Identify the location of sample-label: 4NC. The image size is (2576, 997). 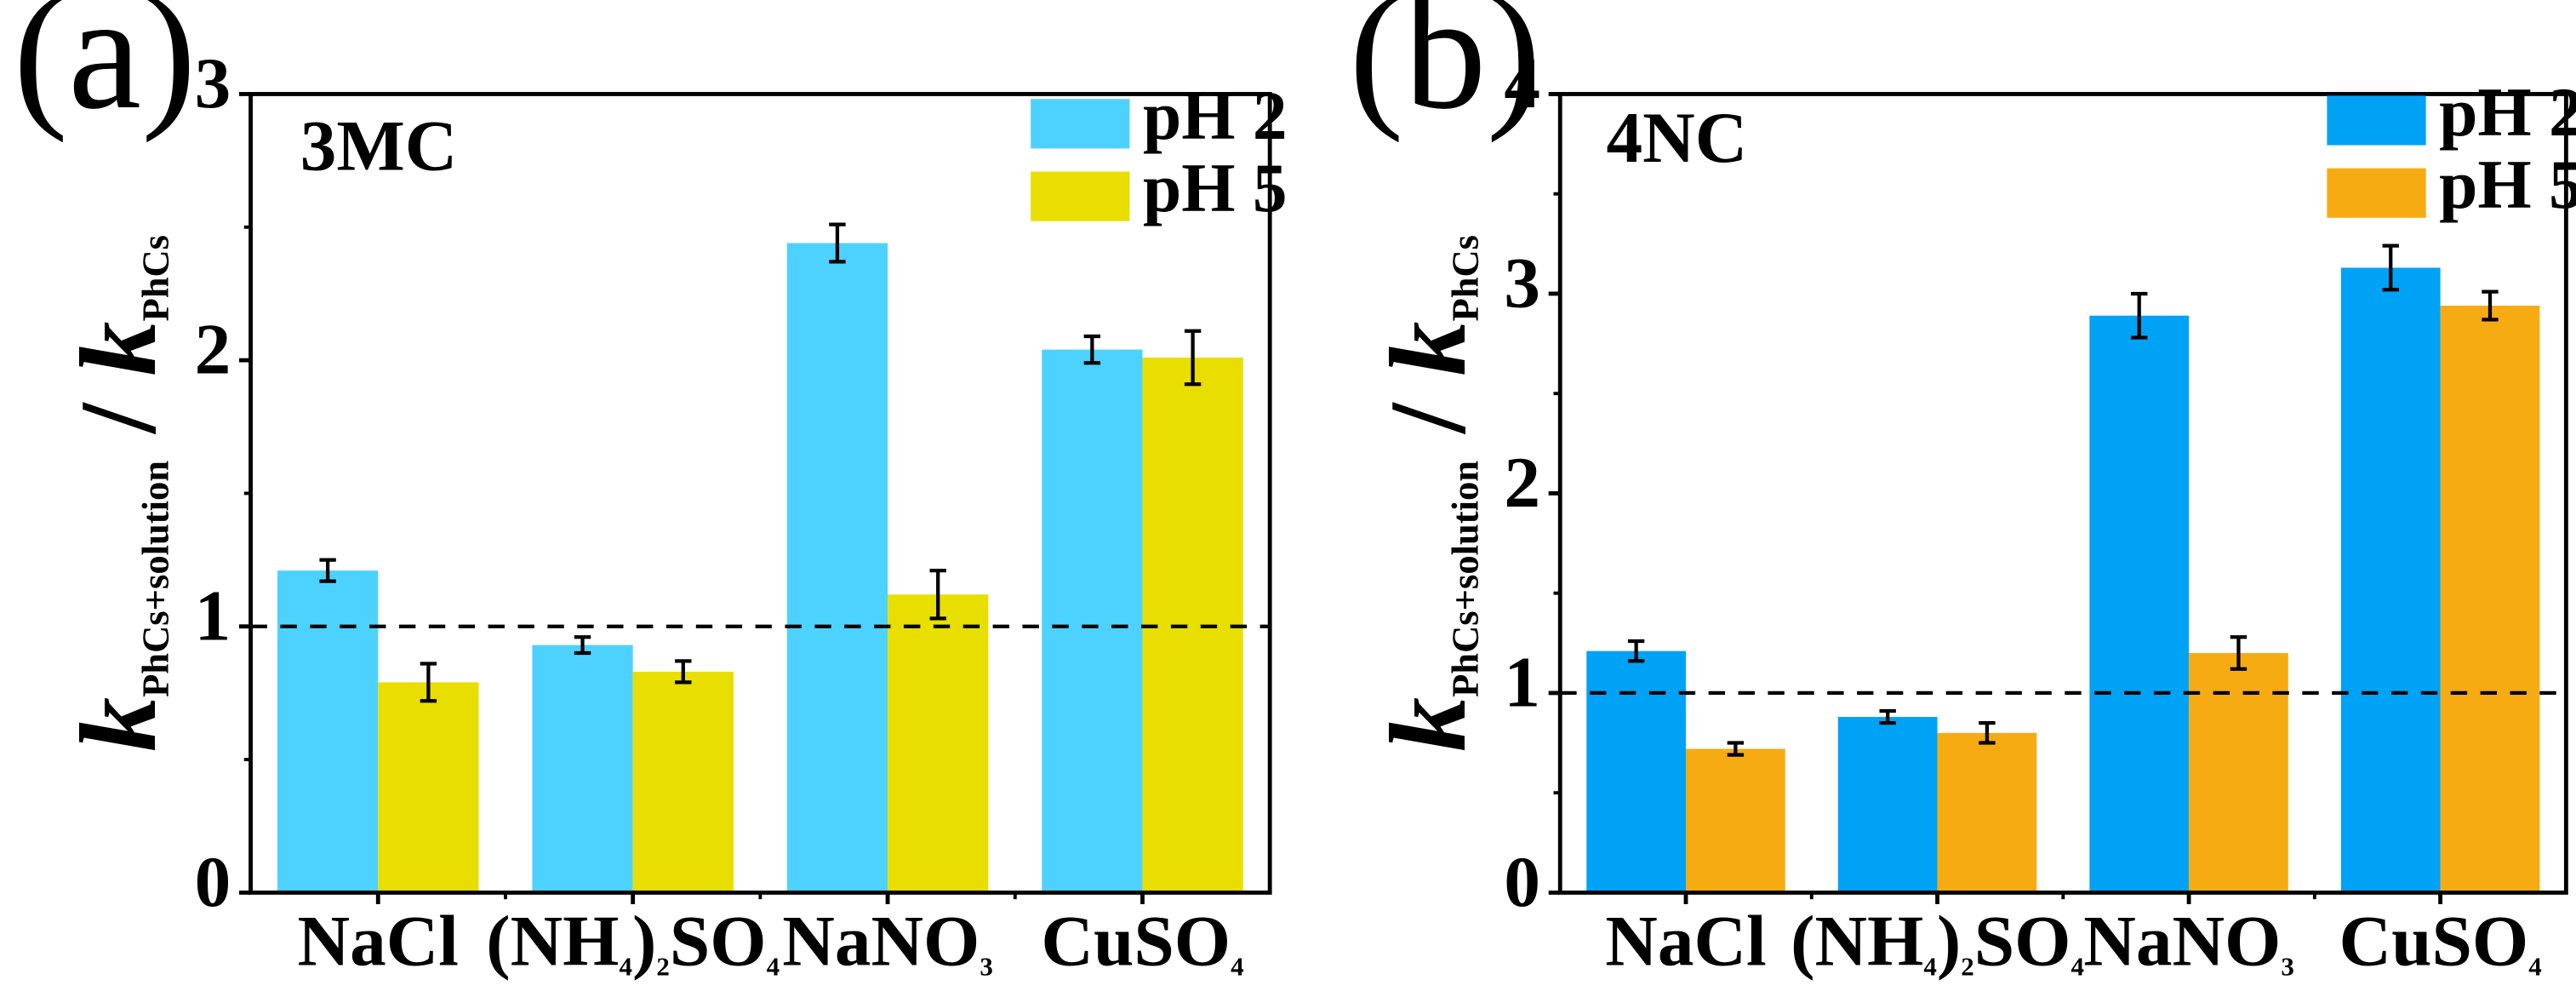
(1677, 138).